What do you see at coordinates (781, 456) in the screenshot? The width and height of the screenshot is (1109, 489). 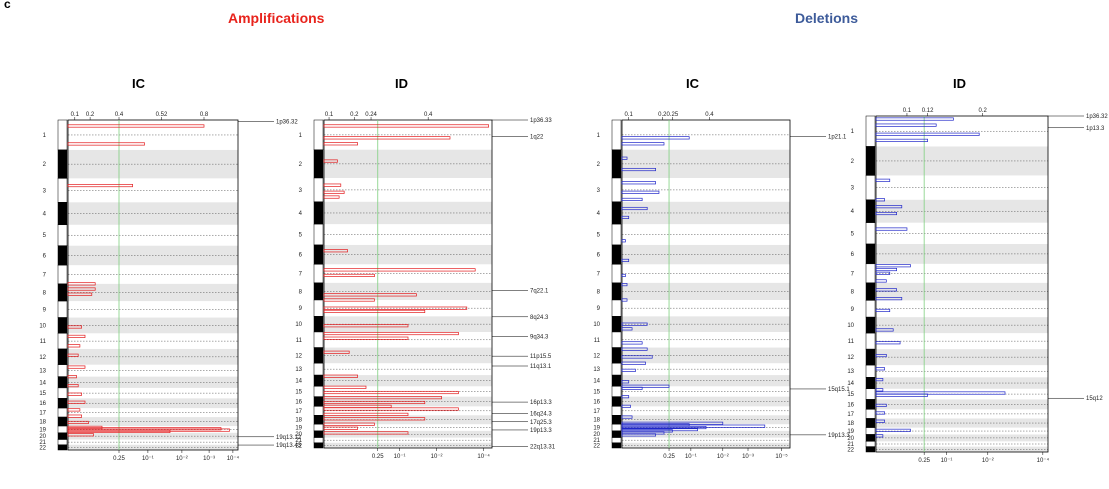 I see `bottom-tick-label: 10⁻⁵` at bounding box center [781, 456].